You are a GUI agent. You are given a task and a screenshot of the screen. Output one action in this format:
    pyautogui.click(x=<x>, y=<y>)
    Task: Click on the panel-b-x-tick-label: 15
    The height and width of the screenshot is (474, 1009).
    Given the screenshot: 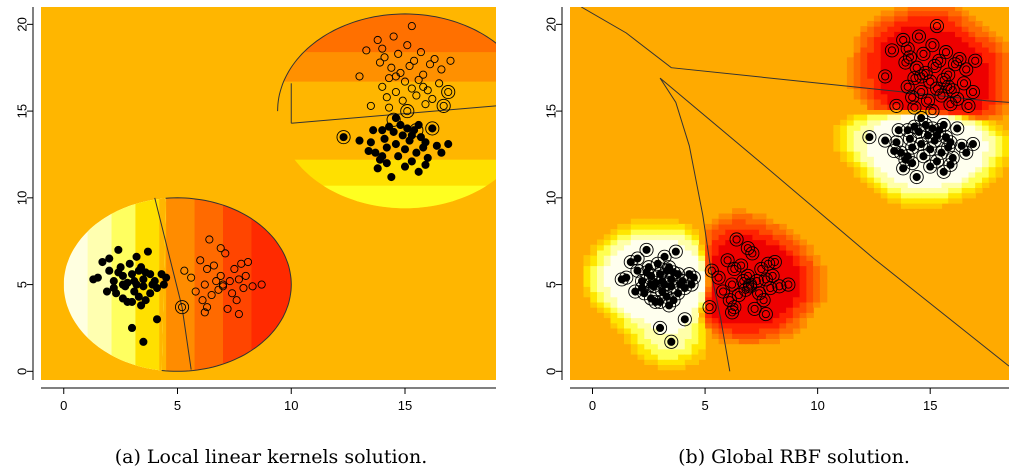 What is the action you would take?
    pyautogui.click(x=930, y=405)
    